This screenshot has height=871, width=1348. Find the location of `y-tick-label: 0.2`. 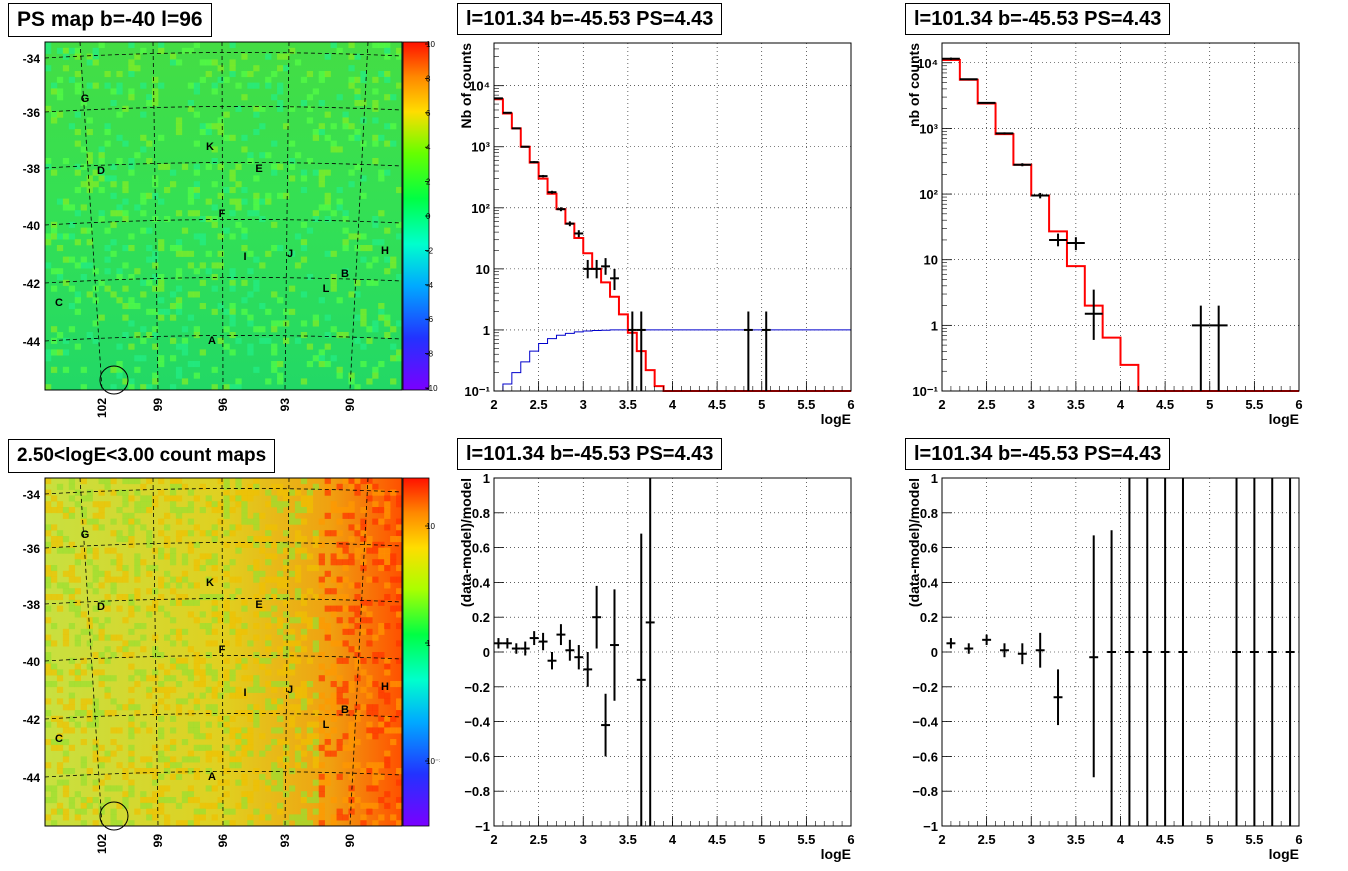

y-tick-label: 0.2 is located at coordinates (481, 617).